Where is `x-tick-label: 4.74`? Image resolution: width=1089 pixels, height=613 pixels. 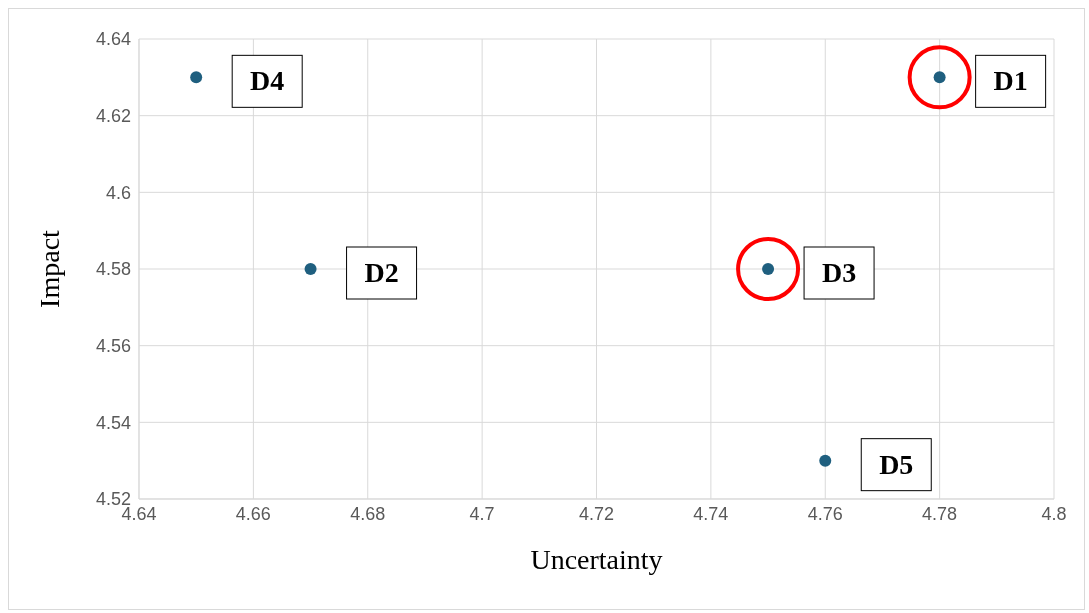 x-tick-label: 4.74 is located at coordinates (711, 513).